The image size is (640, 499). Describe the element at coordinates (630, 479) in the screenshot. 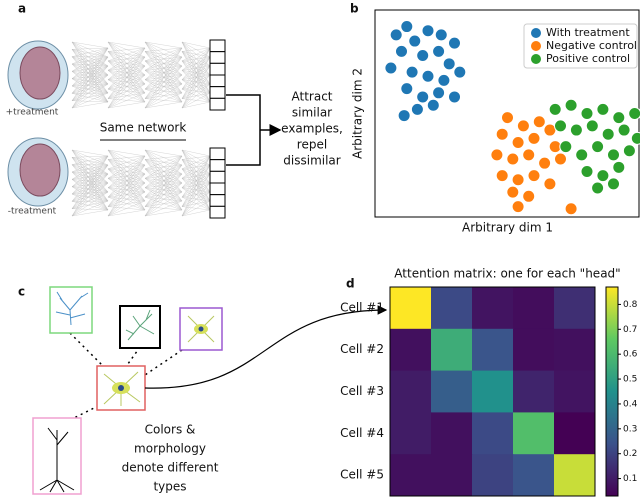

I see `colorbar-tick-label: 0.1` at that location.